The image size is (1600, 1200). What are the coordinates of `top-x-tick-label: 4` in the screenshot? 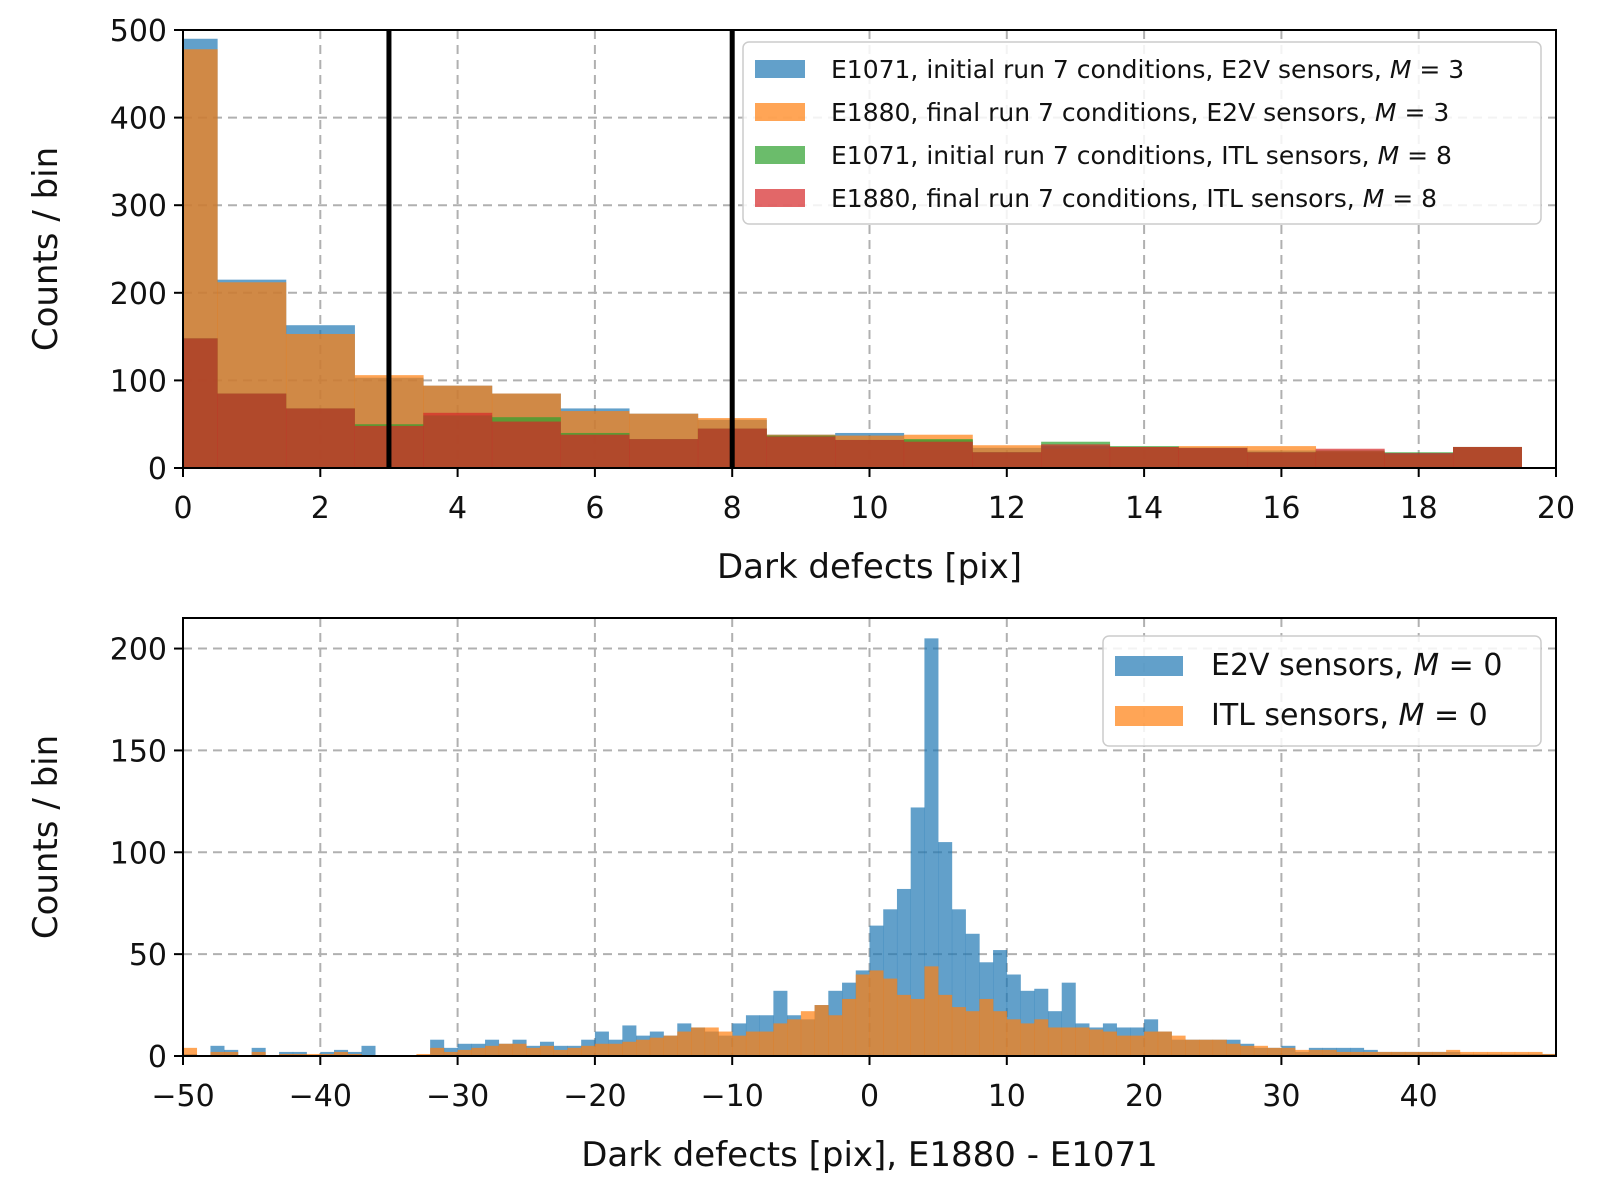 It's located at (457, 508).